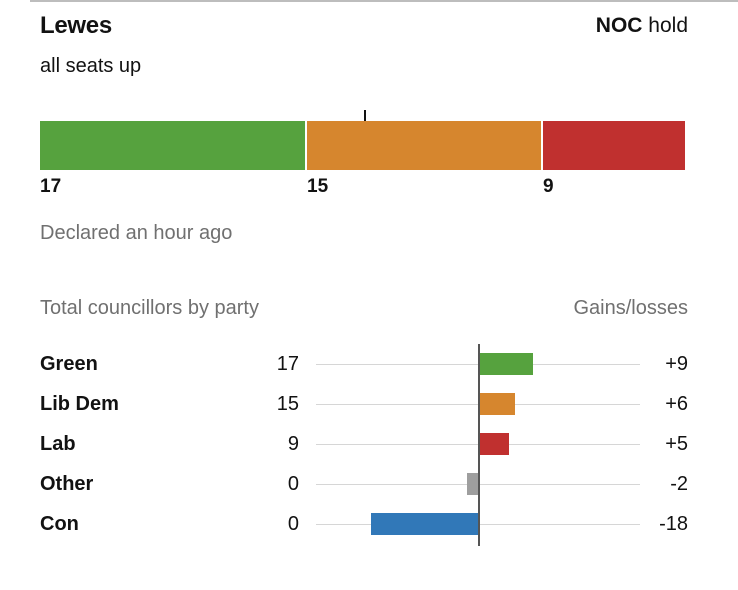 The height and width of the screenshot is (590, 738). Describe the element at coordinates (494, 444) in the screenshot. I see `change-bar-lab` at that location.